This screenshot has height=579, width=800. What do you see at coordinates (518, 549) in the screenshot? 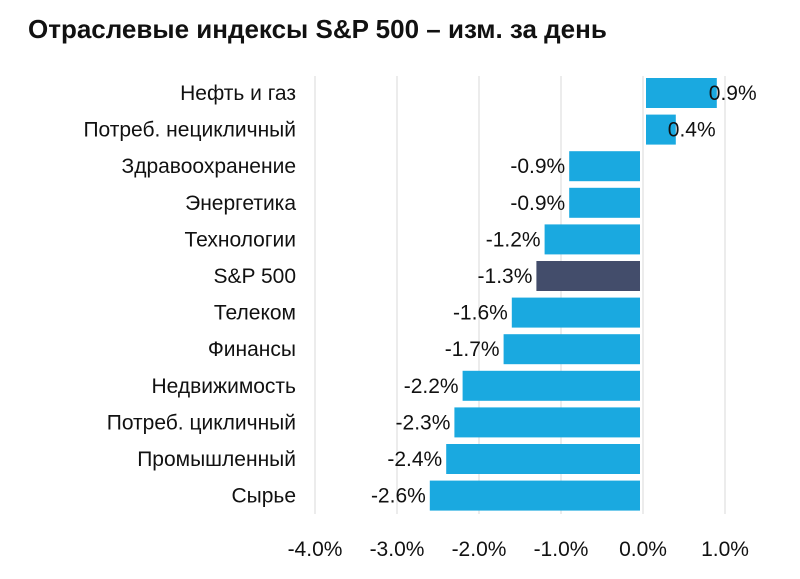
I see `x-axis-tick-labels: -4.0% -3.0% -2.0% -1.0% 0.0% 1.0%` at bounding box center [518, 549].